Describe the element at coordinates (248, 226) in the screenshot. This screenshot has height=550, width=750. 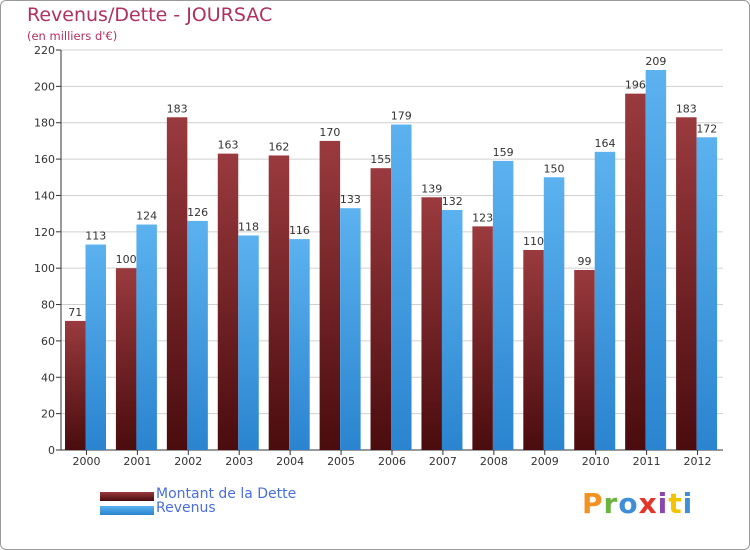
I see `data-label: 118` at that location.